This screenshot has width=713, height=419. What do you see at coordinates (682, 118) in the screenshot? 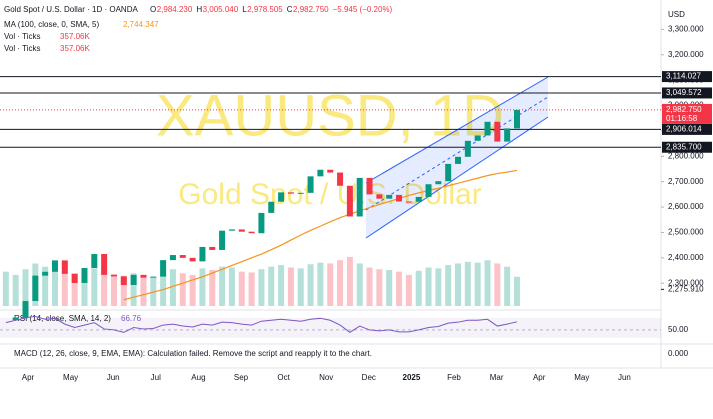
I see `countdown: 01:16:58` at bounding box center [682, 118].